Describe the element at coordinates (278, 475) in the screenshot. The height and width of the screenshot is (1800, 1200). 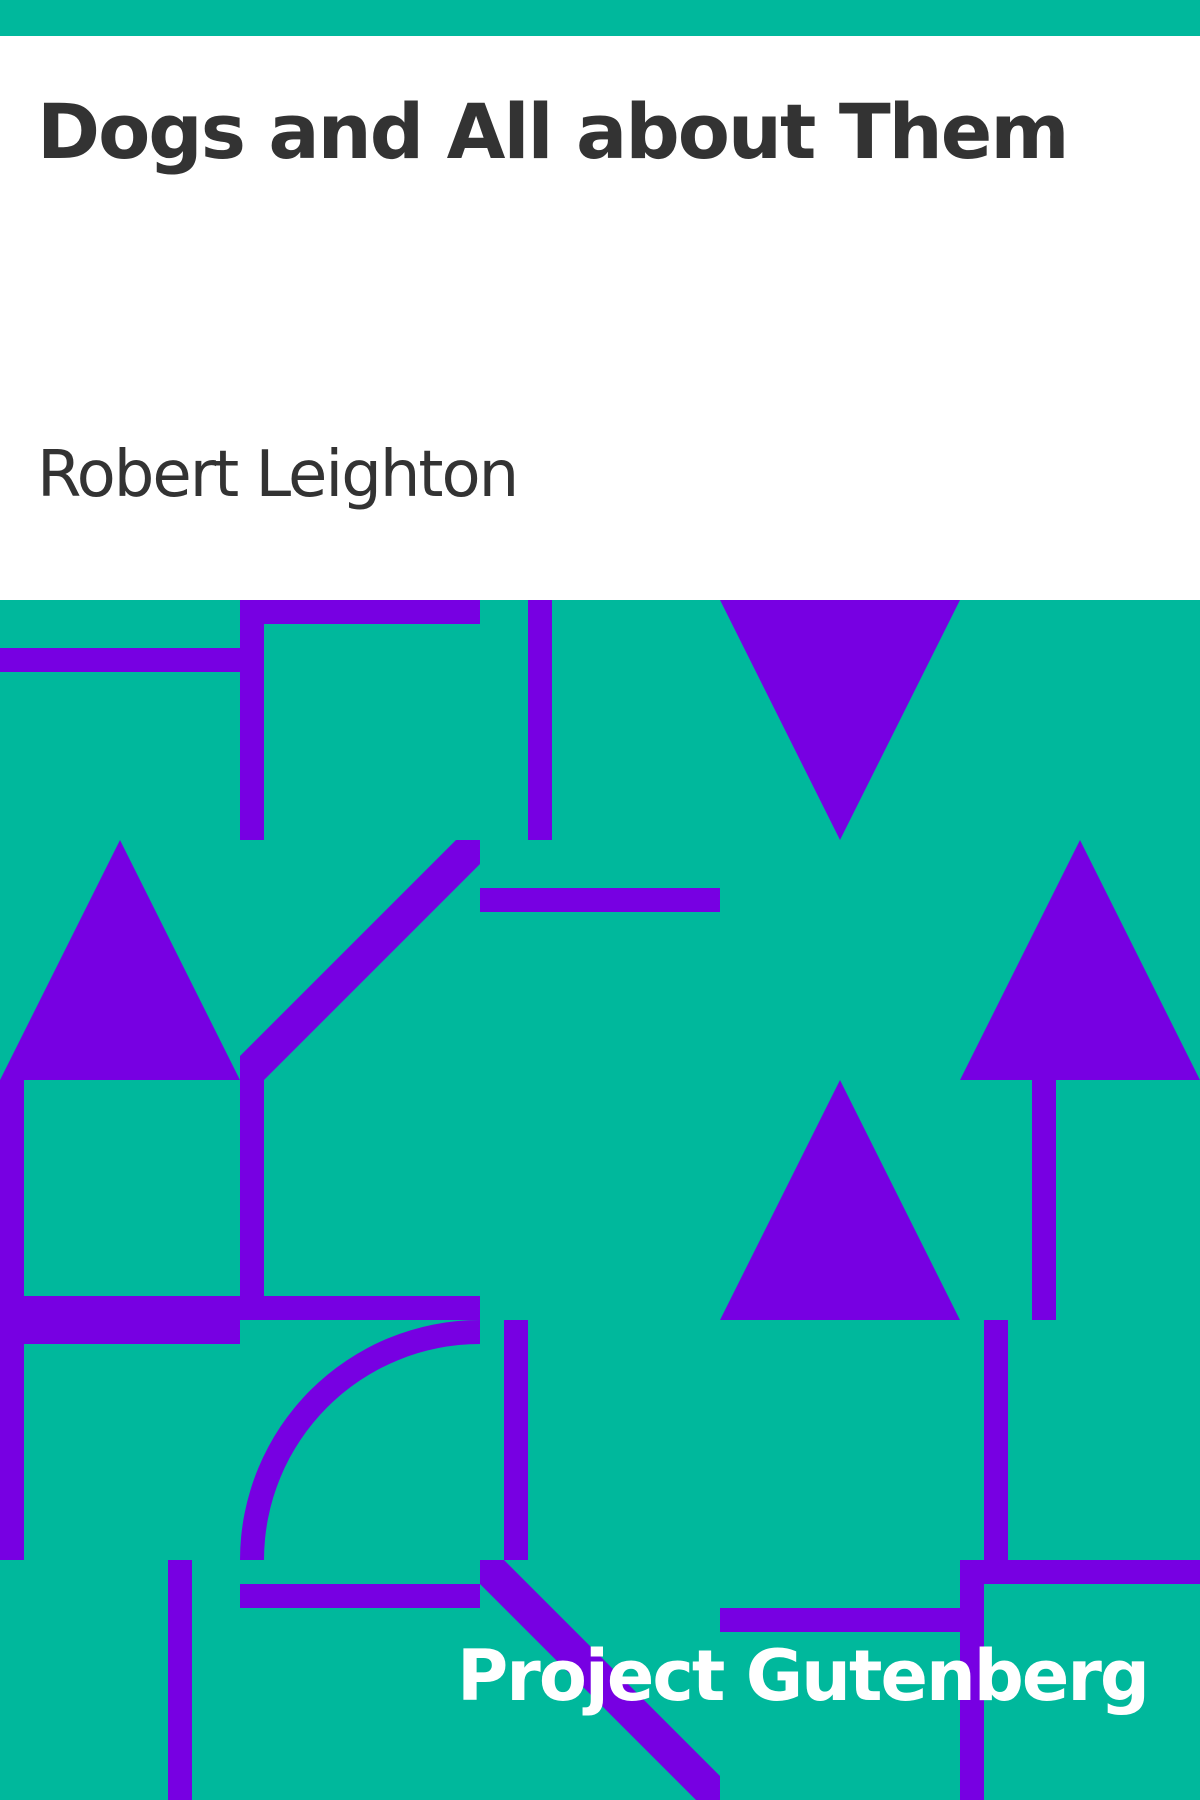
I see `book-author: Robert Leighton` at that location.